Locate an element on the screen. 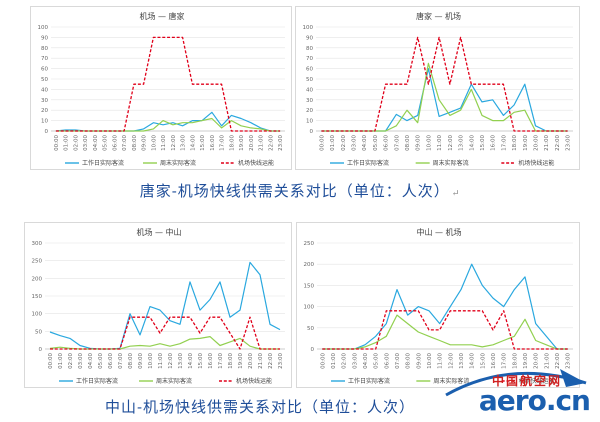 The height and width of the screenshot is (422, 600). y-tick-label: 300 is located at coordinates (37, 244).